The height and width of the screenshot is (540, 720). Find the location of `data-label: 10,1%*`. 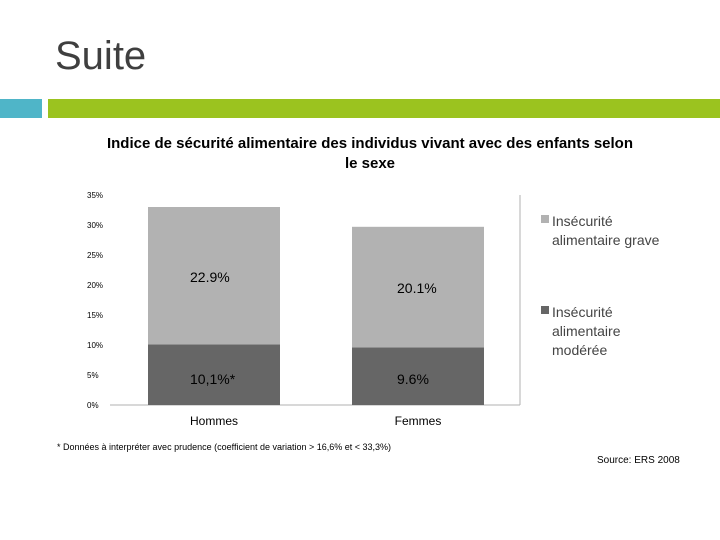

data-label: 10,1%* is located at coordinates (213, 379).